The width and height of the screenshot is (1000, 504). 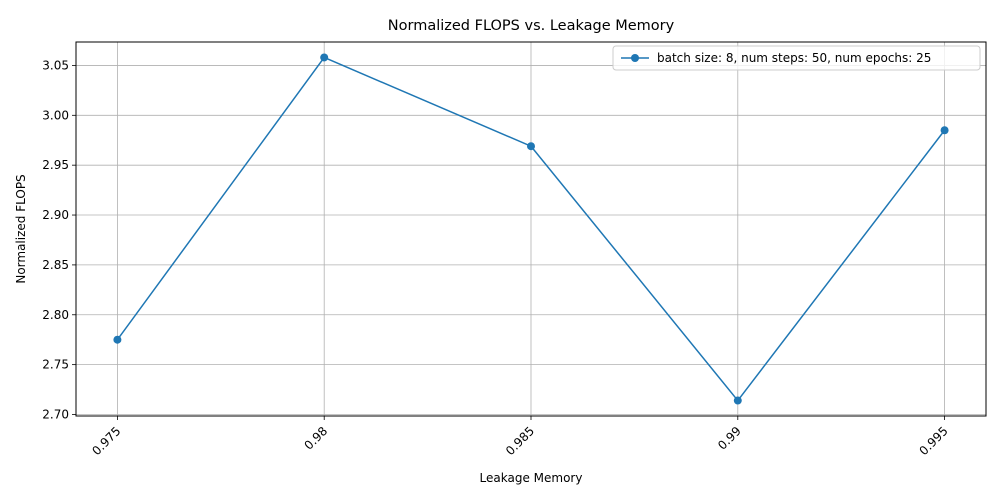 I want to click on x-tick-label: 0.98, so click(x=316, y=438).